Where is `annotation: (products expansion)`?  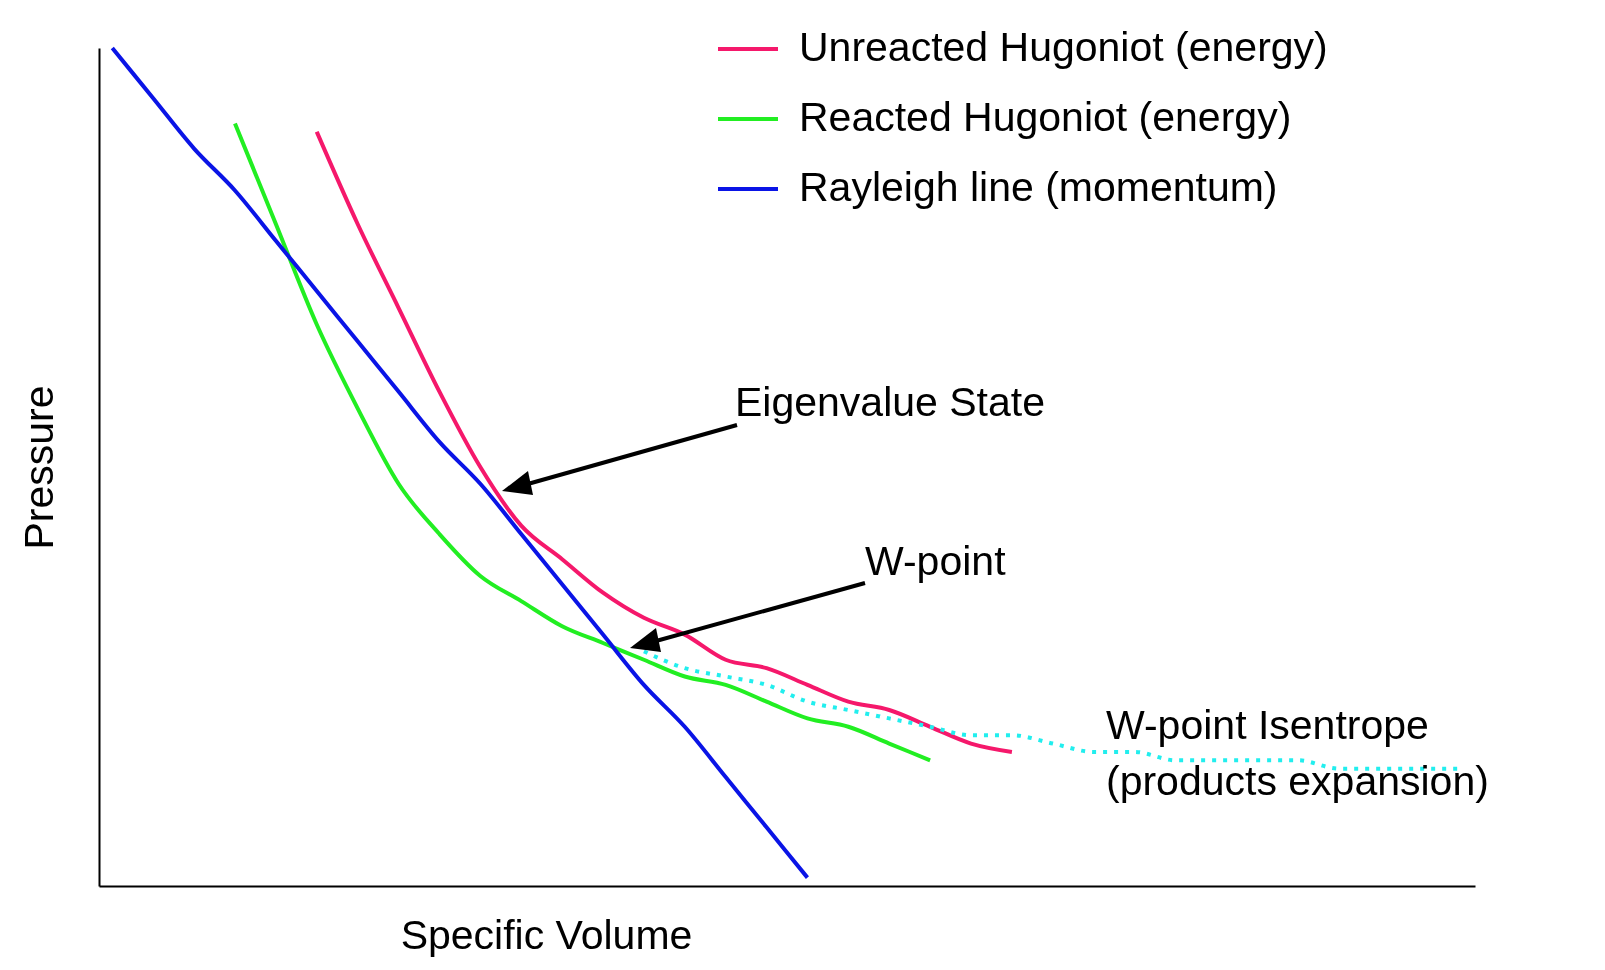
annotation: (products expansion) is located at coordinates (1297, 781).